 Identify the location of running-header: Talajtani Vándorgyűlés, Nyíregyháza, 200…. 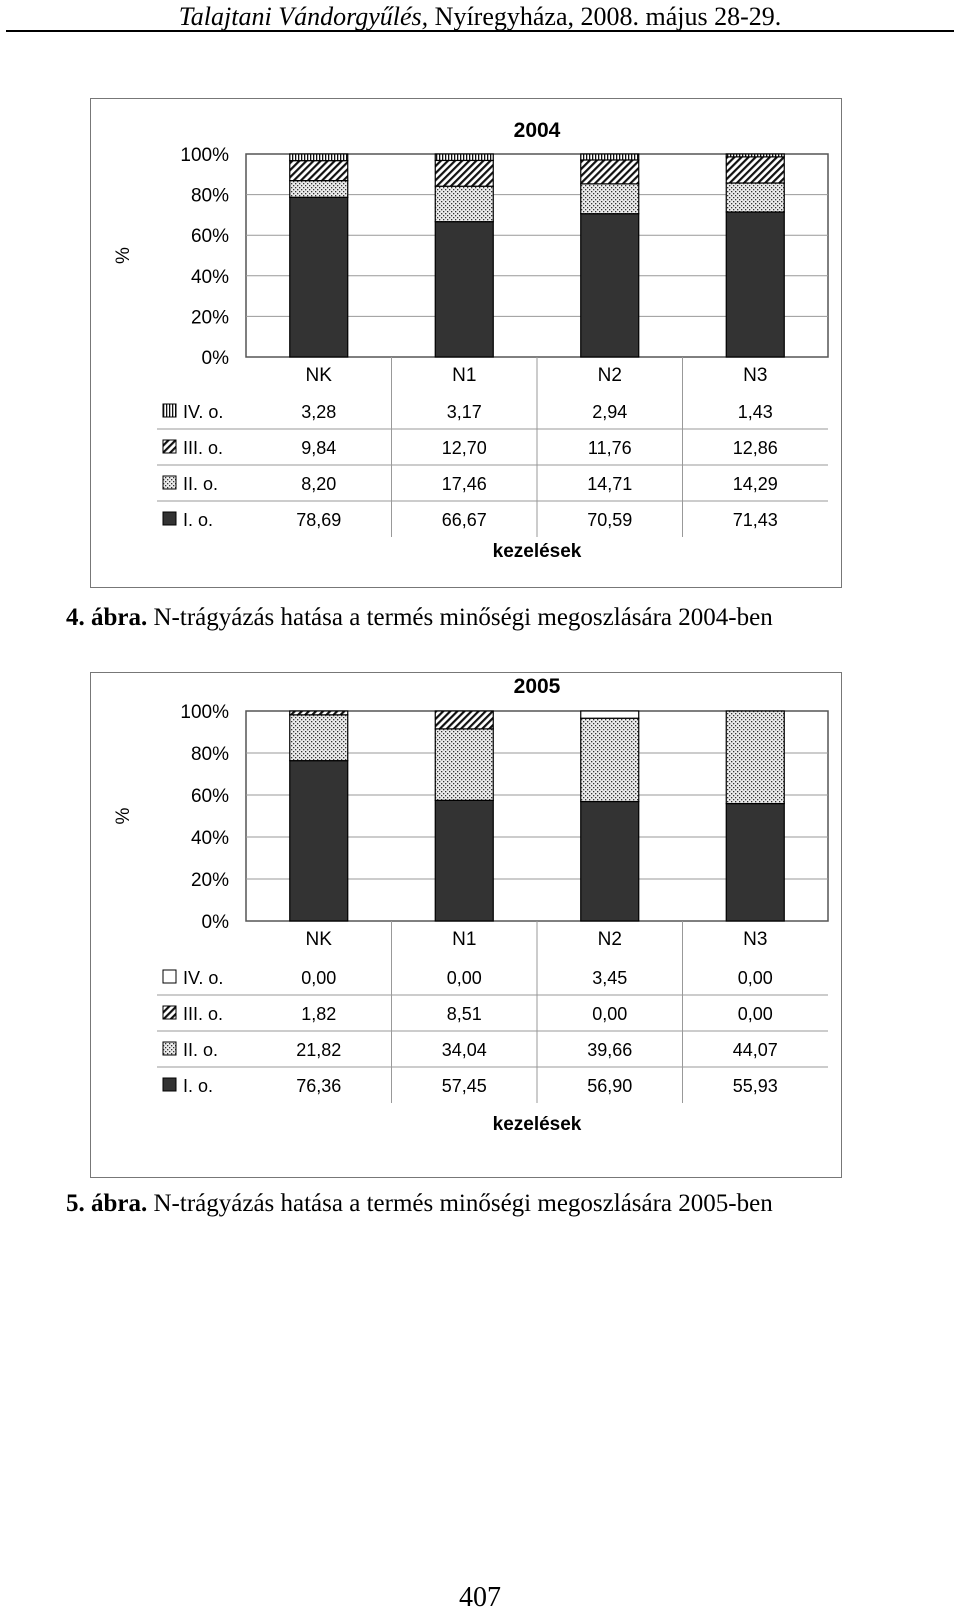
(480, 18).